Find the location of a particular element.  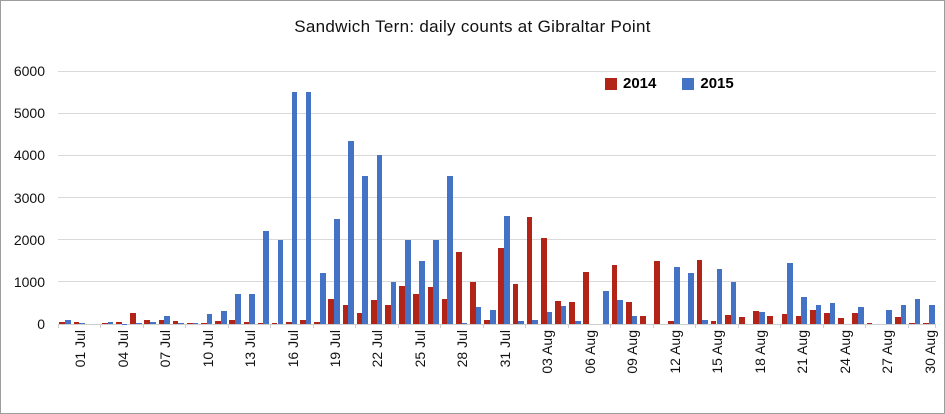

bar-2015-27-jul is located at coordinates (436, 281).